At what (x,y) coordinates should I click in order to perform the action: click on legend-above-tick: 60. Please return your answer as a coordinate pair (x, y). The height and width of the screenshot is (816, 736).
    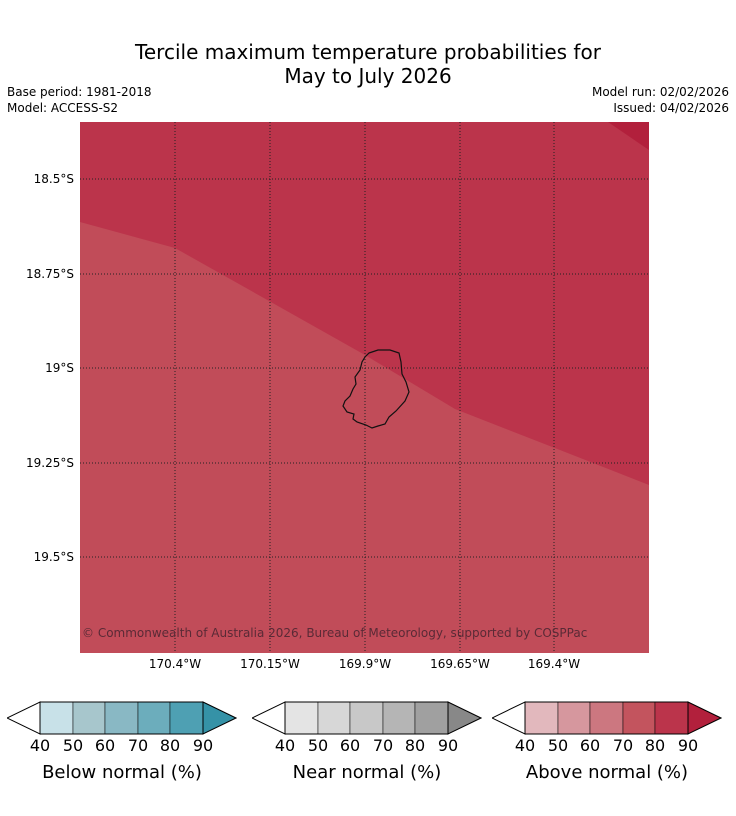
    Looking at the image, I should click on (590, 745).